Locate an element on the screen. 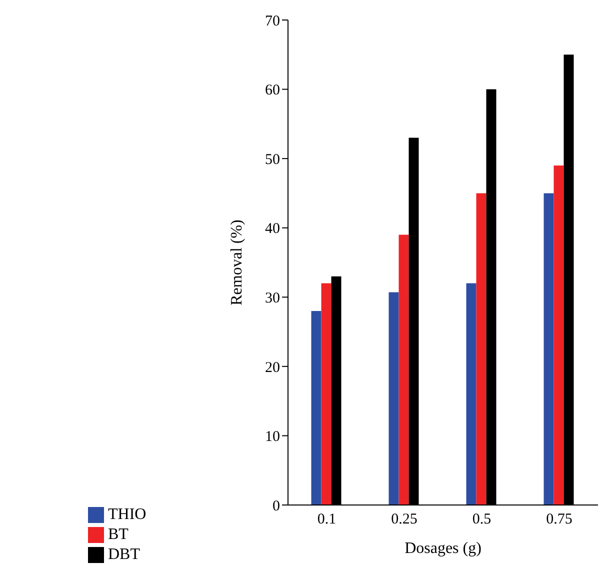 The image size is (606, 575). x-tick-label: 0.1 is located at coordinates (326, 520).